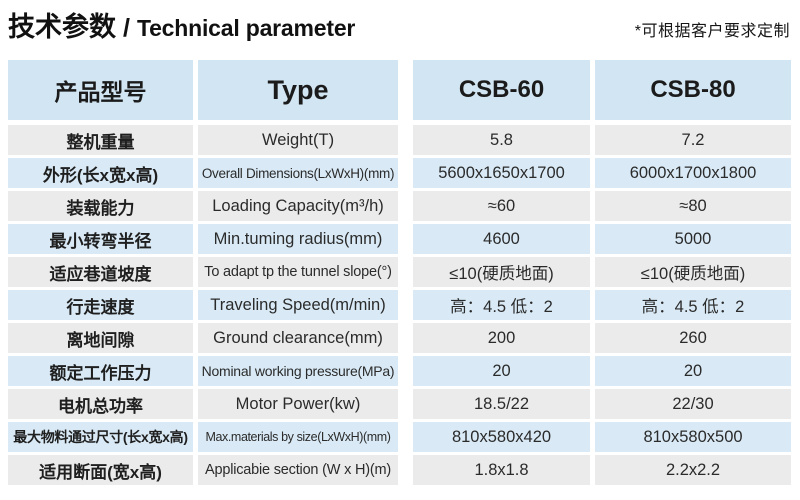  I want to click on param-name-chinese: 额定工作压力, so click(100, 371).